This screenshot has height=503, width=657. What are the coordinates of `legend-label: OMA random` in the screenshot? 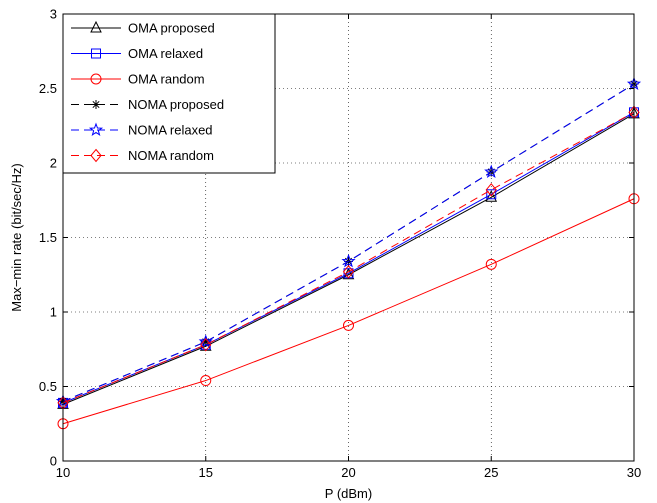 It's located at (166, 79).